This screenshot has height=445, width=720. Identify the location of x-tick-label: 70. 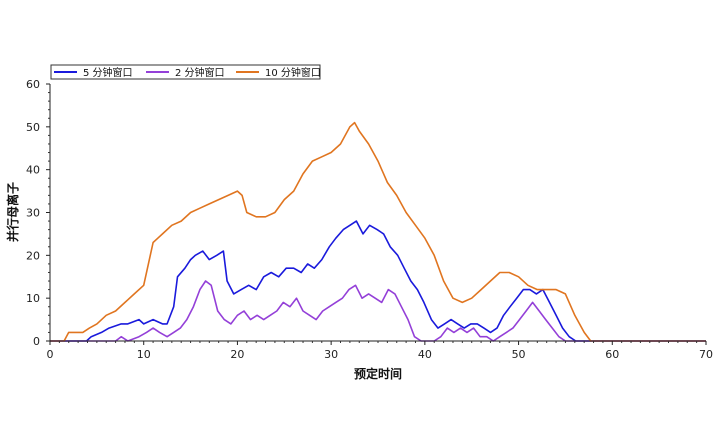
(706, 354).